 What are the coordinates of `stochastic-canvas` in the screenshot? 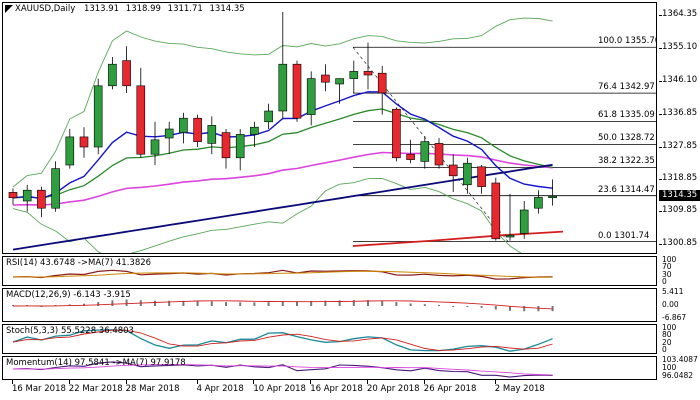 It's located at (282, 340).